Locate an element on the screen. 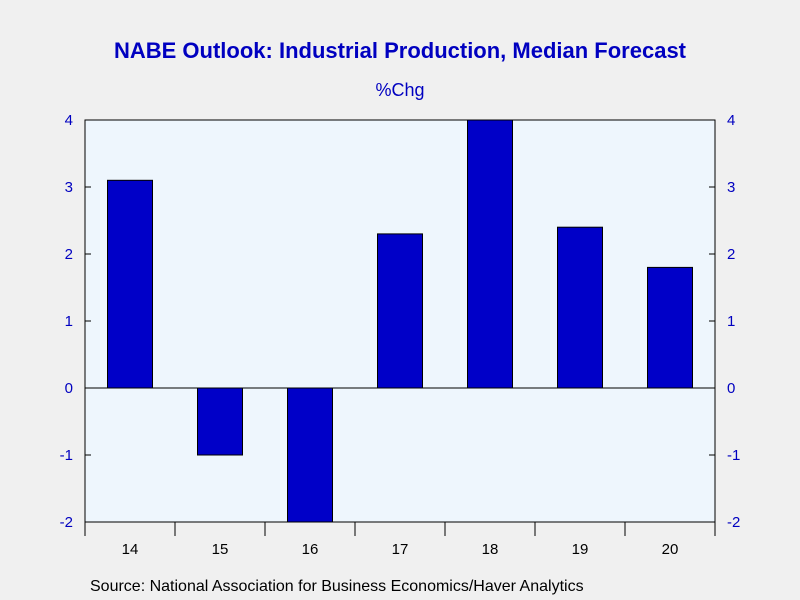 The width and height of the screenshot is (800, 600). x-tick-label: 18 is located at coordinates (490, 549).